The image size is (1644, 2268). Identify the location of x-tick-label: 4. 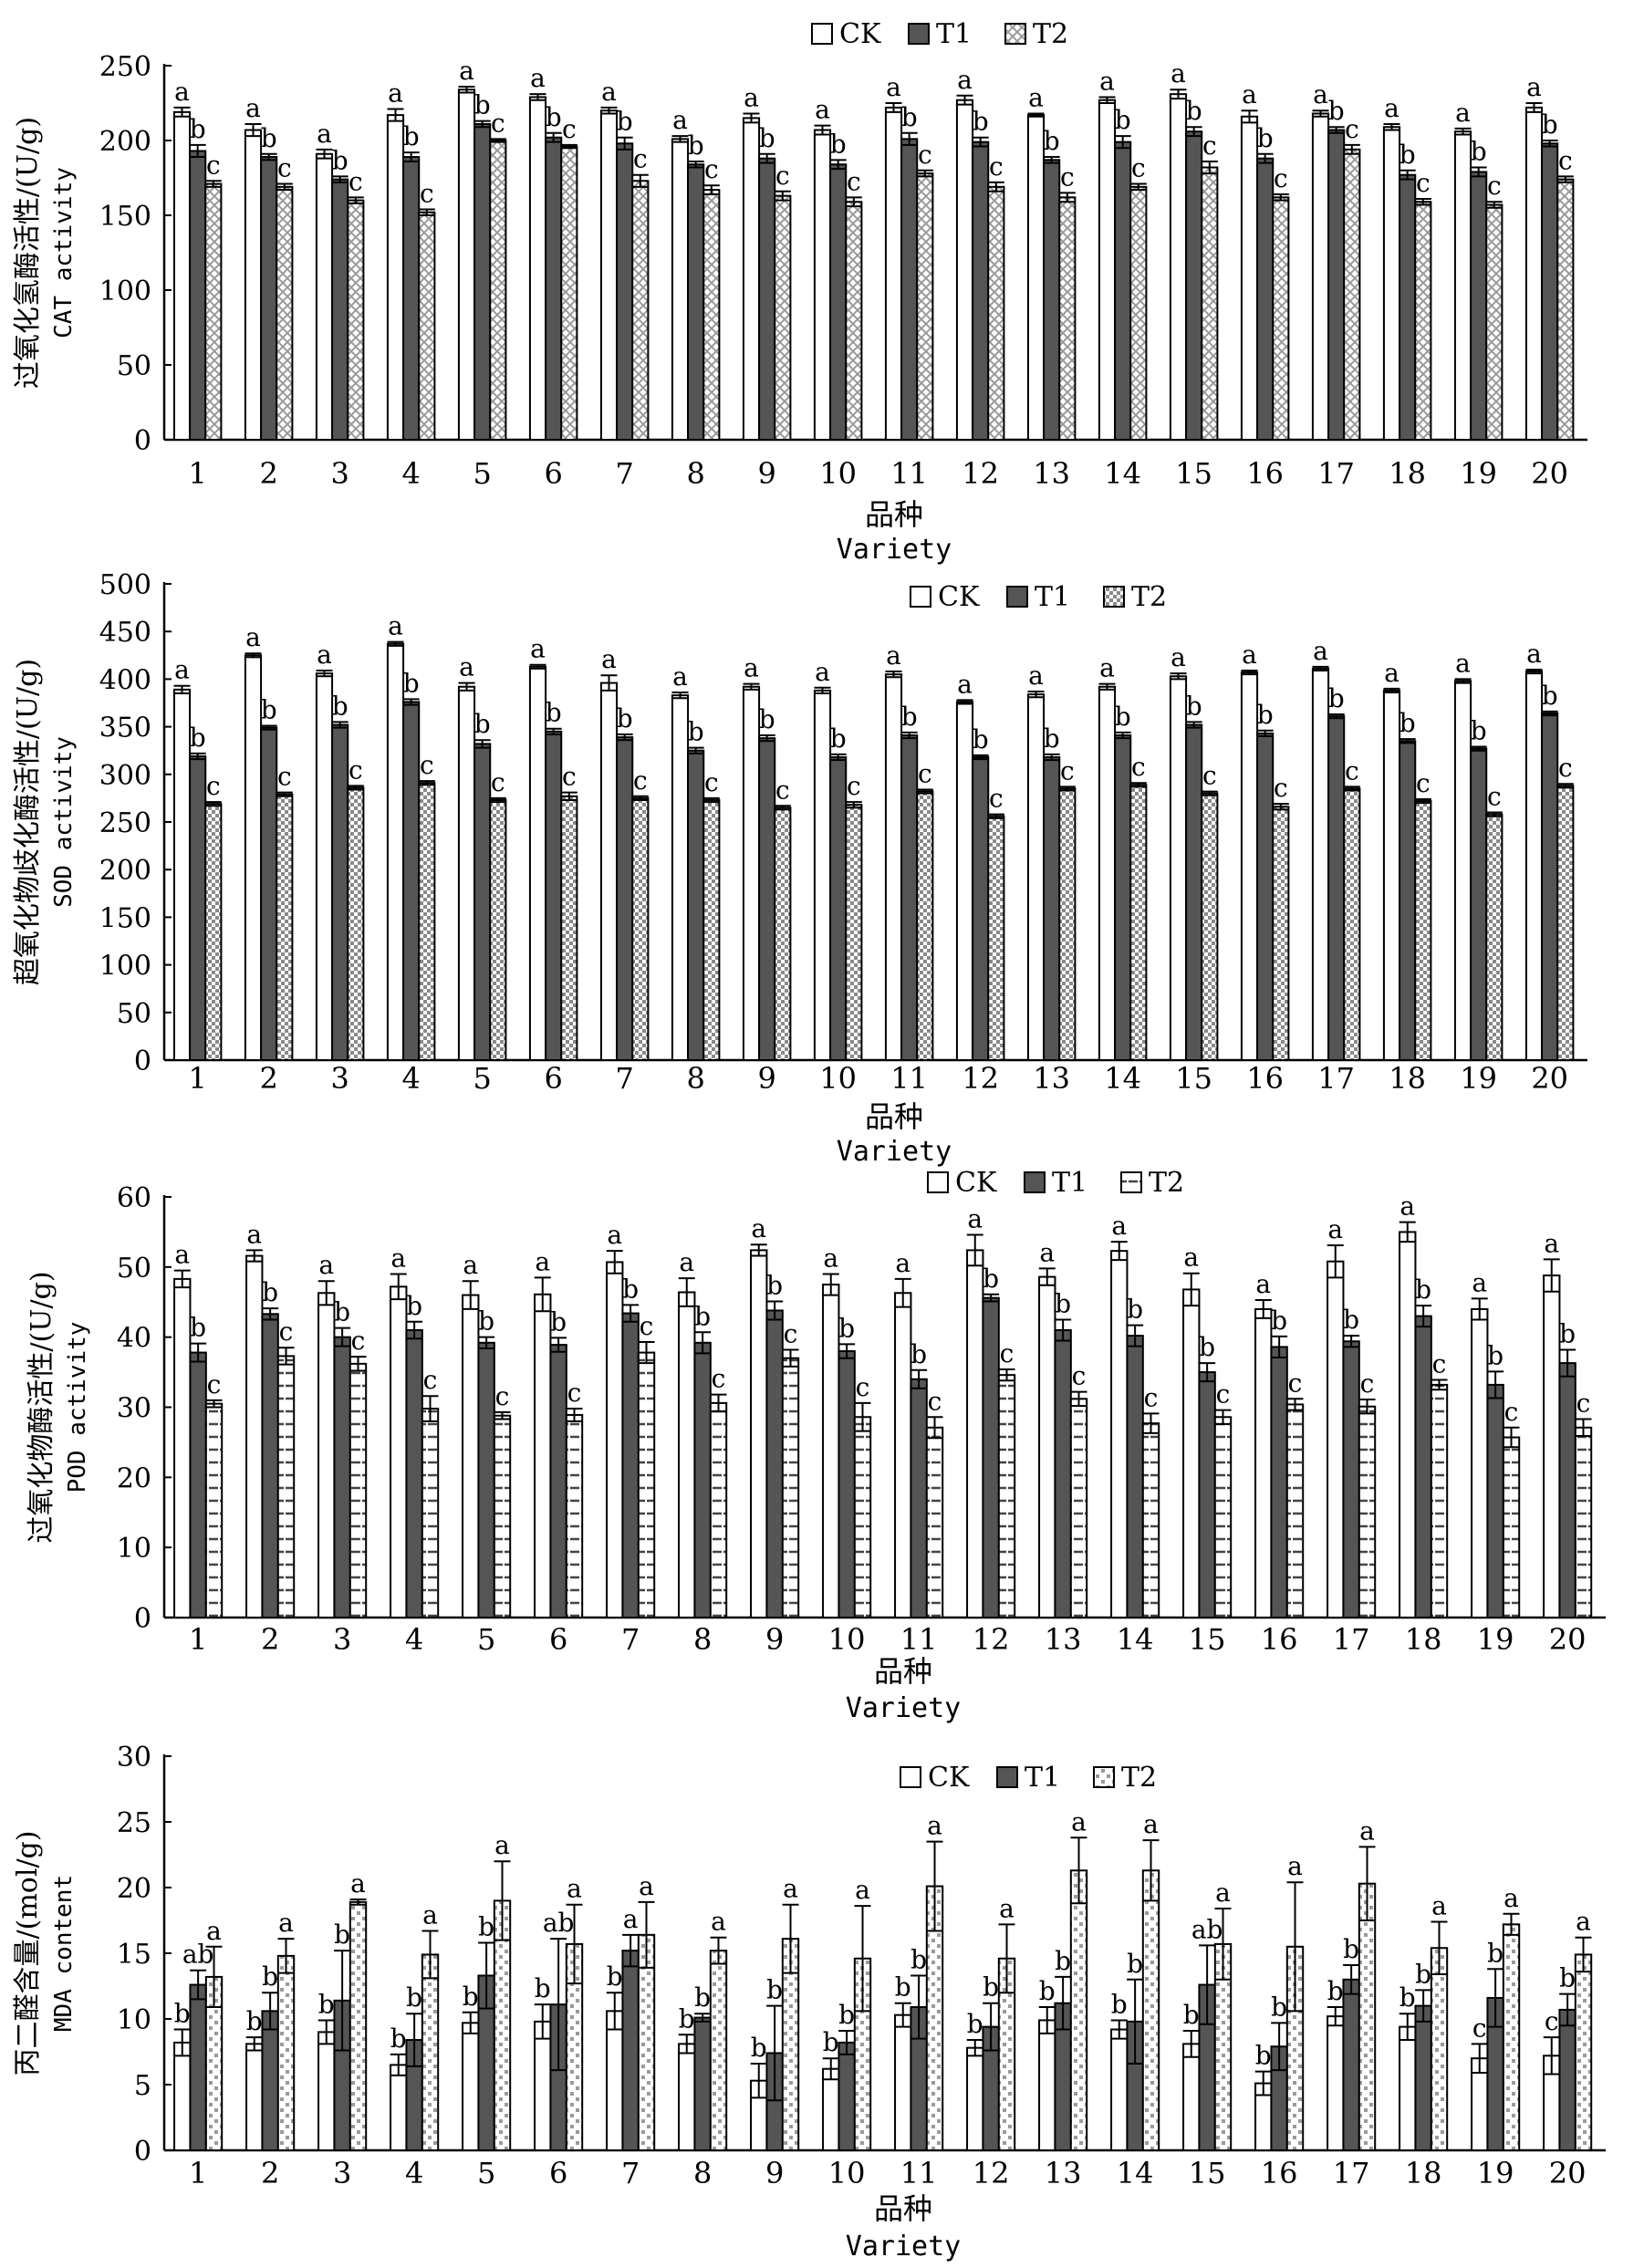
(410, 1078).